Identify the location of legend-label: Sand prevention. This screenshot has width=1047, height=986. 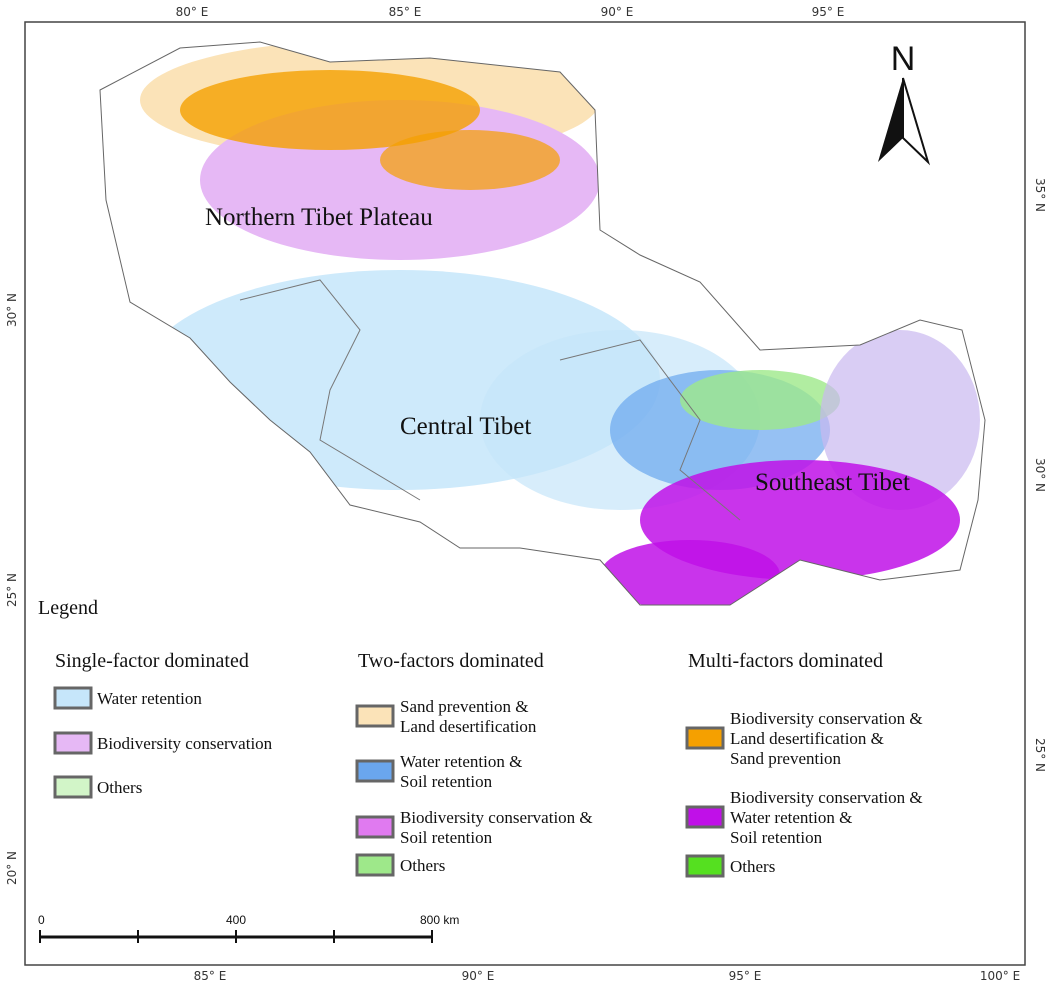
(785, 758).